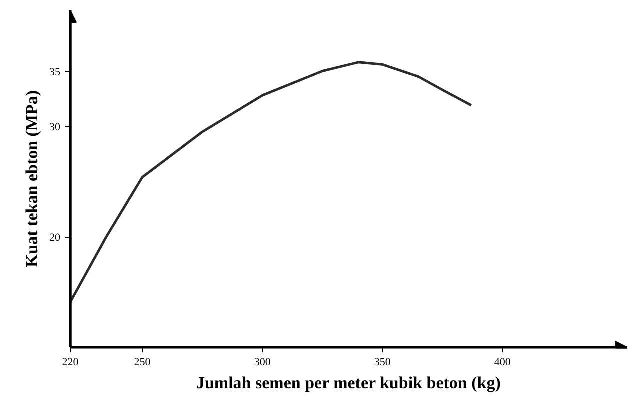  What do you see at coordinates (32, 179) in the screenshot?
I see `y-axis-title: Kuat tekan ebton (MPa)` at bounding box center [32, 179].